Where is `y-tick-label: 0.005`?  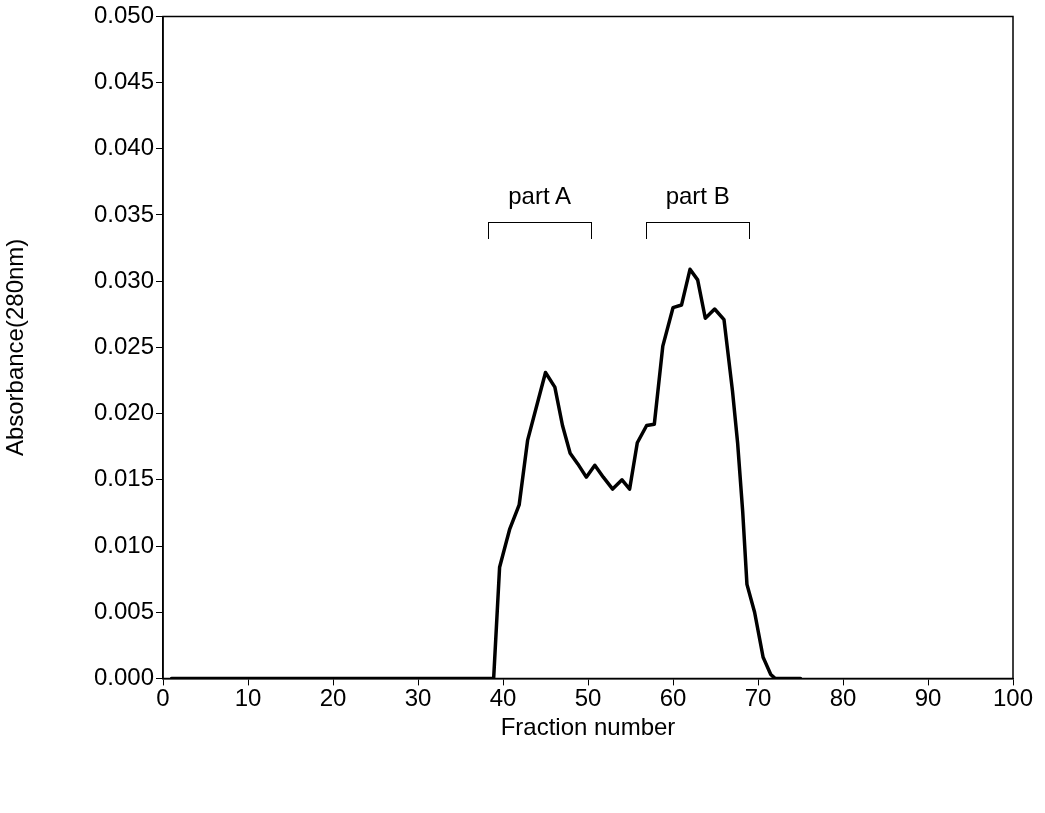
y-tick-label: 0.005 is located at coordinates (123, 610).